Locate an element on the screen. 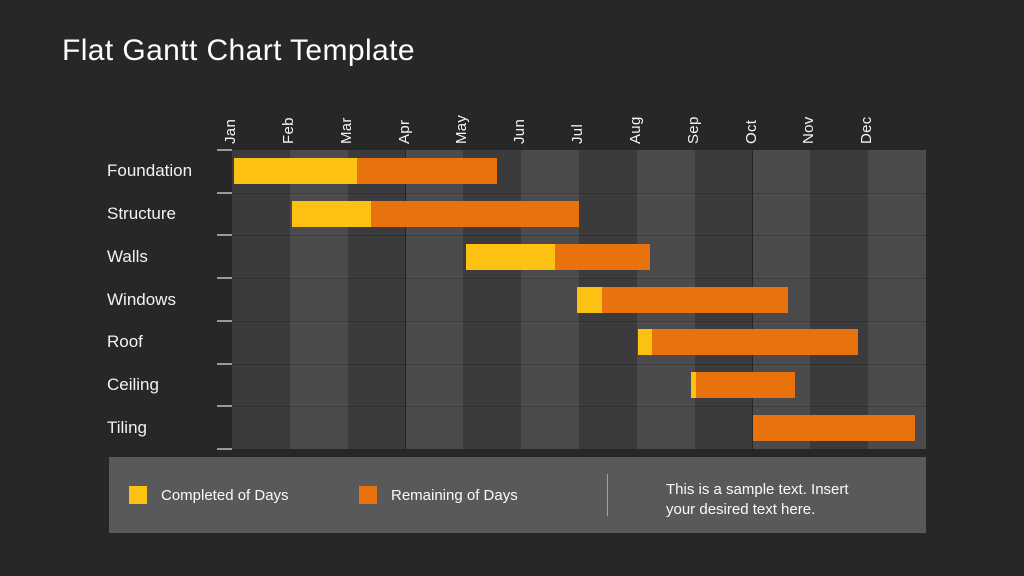 The width and height of the screenshot is (1024, 576). bar-remaining-structure is located at coordinates (475, 214).